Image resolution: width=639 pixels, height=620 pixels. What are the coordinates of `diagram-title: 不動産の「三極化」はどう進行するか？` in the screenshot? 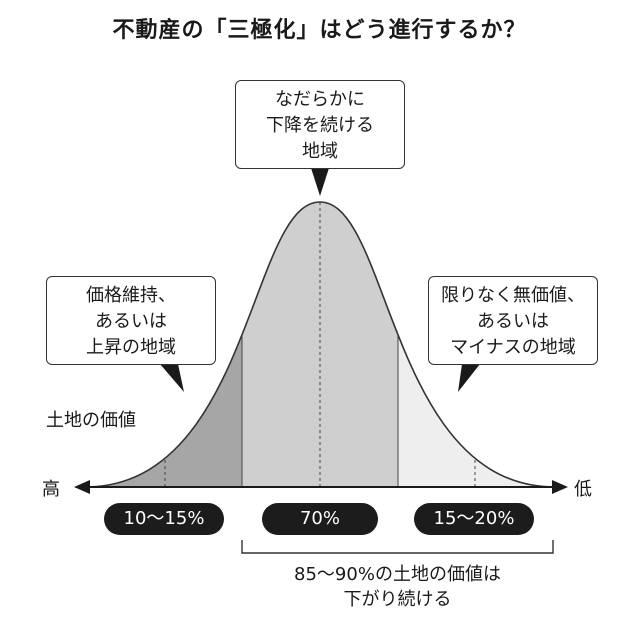 It's located at (319, 30).